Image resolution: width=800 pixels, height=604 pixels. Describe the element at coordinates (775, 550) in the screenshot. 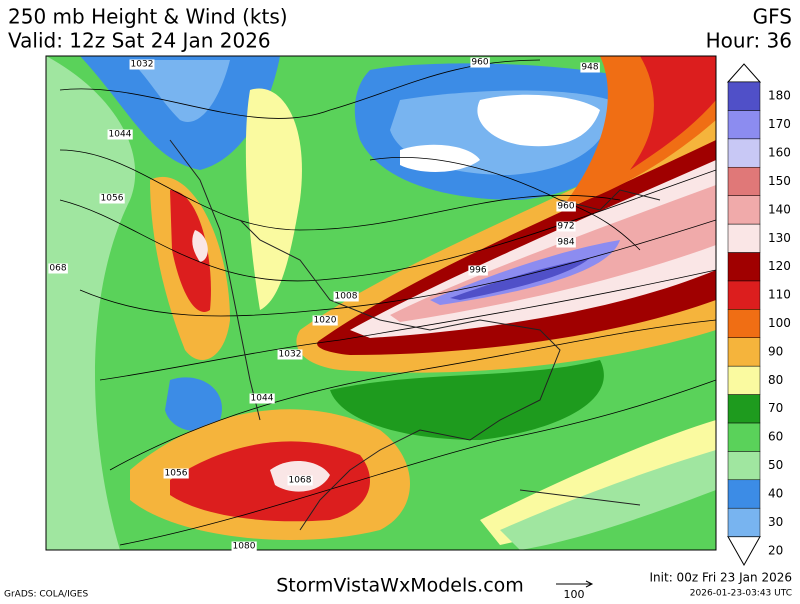

I see `colorbar-label: 20` at that location.